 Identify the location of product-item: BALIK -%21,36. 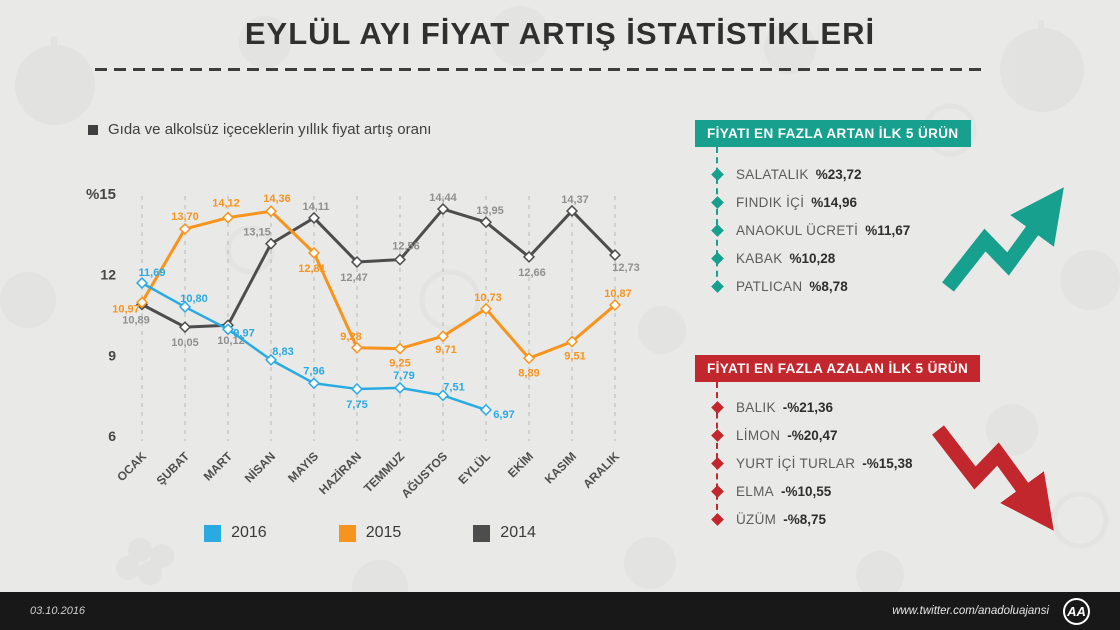
(811, 407).